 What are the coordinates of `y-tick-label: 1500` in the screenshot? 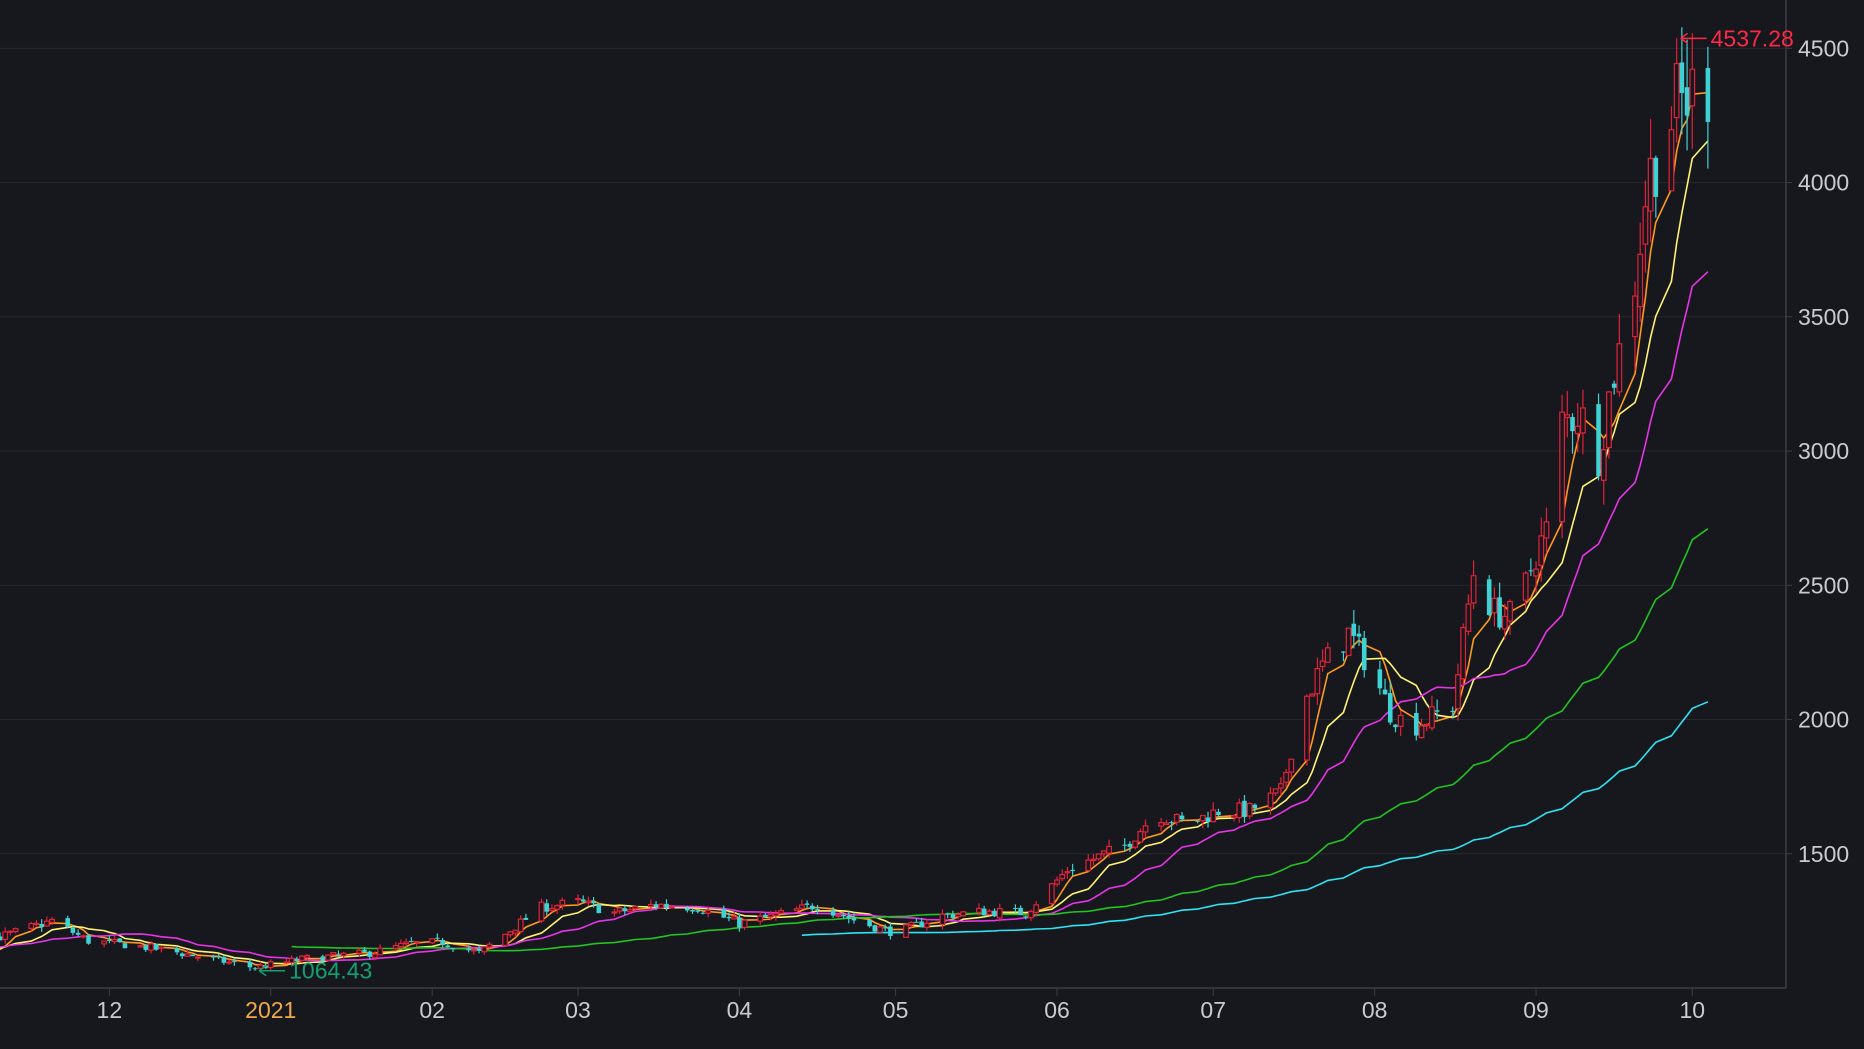 It's located at (1823, 854).